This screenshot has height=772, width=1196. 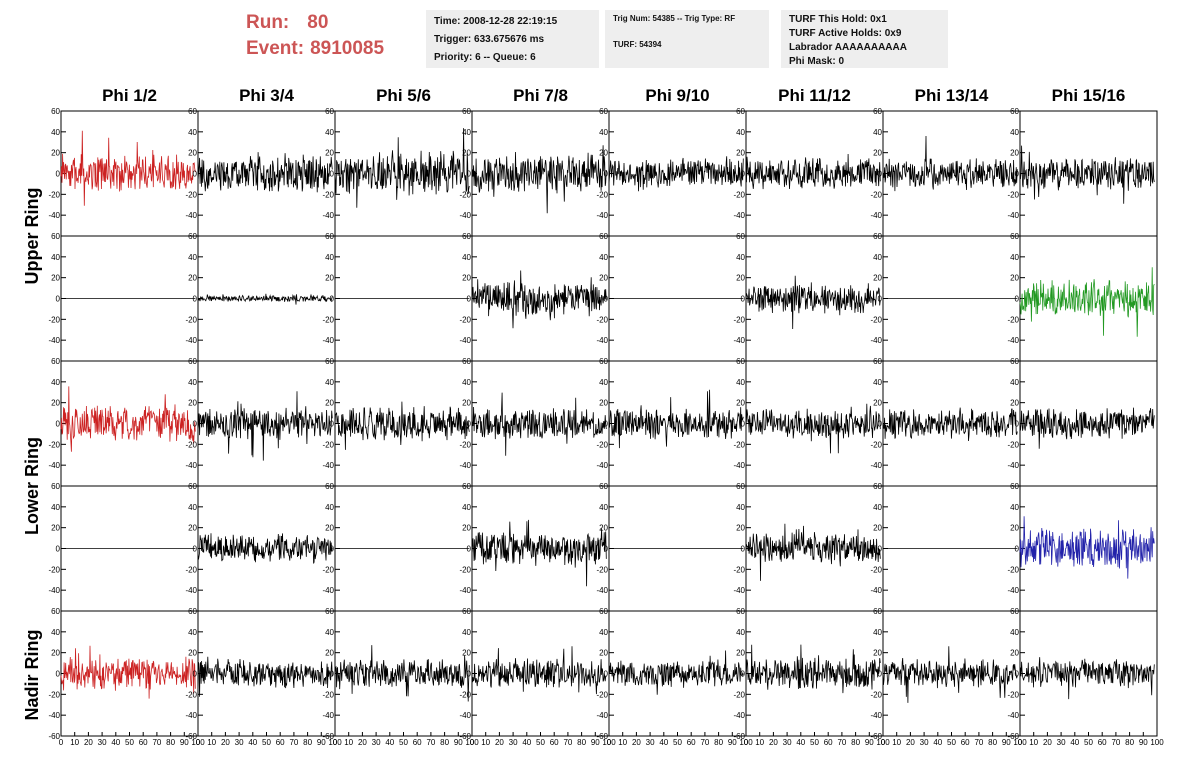 What do you see at coordinates (671, 172) in the screenshot?
I see `panel-r1-c5: -40 -20 0 20 40 60` at bounding box center [671, 172].